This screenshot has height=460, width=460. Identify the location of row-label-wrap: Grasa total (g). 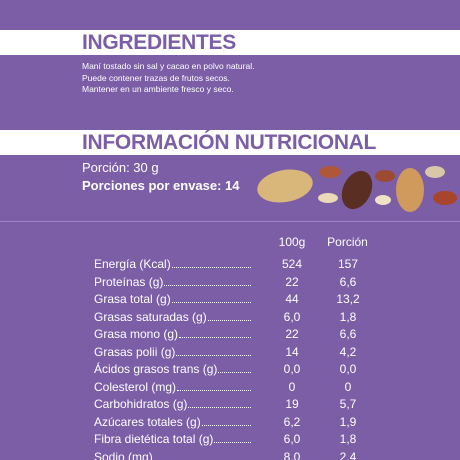
(173, 299).